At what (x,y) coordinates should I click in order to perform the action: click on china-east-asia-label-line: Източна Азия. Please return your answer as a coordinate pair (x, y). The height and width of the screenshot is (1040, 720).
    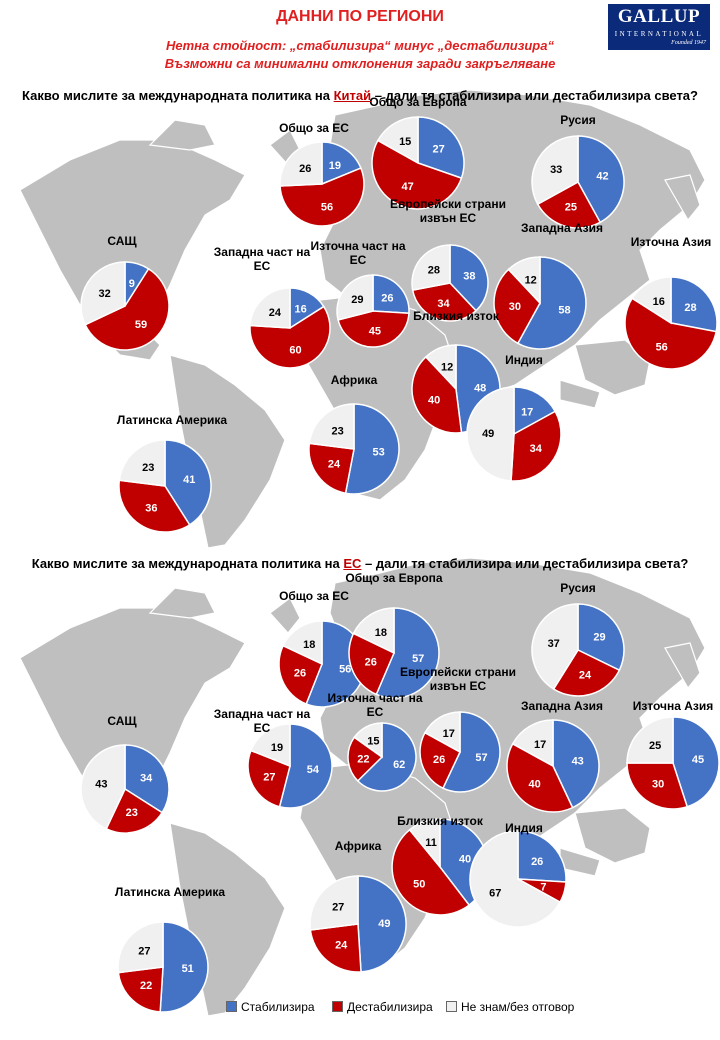
    Looking at the image, I should click on (671, 242).